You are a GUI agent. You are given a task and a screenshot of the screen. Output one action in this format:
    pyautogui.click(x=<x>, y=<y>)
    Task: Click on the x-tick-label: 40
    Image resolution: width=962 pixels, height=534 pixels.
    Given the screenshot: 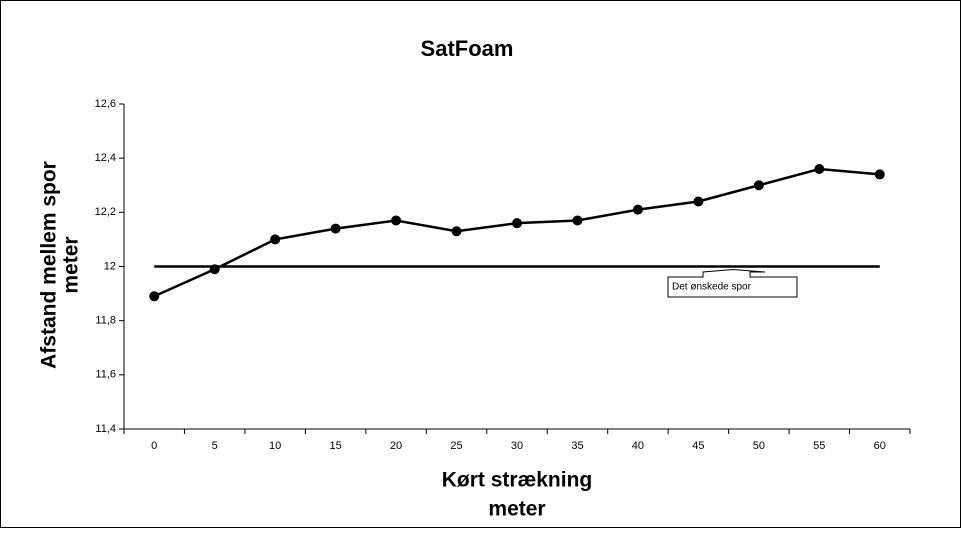 What is the action you would take?
    pyautogui.click(x=638, y=446)
    